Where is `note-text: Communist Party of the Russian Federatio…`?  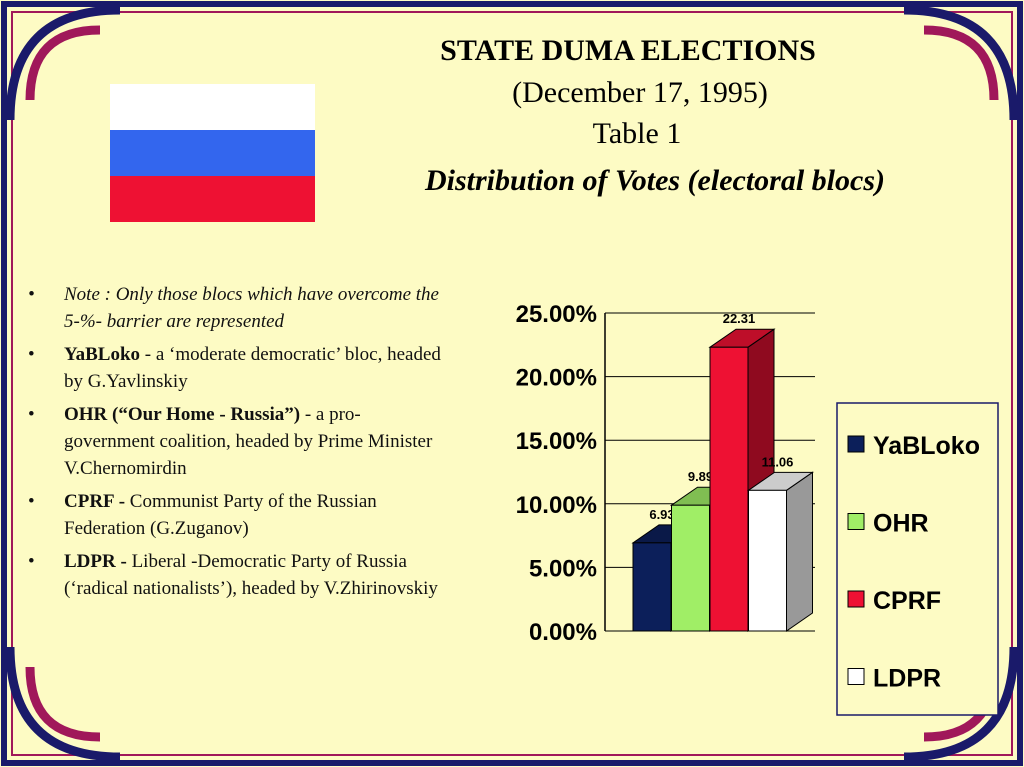 note-text: Communist Party of the Russian Federatio… is located at coordinates (220, 515).